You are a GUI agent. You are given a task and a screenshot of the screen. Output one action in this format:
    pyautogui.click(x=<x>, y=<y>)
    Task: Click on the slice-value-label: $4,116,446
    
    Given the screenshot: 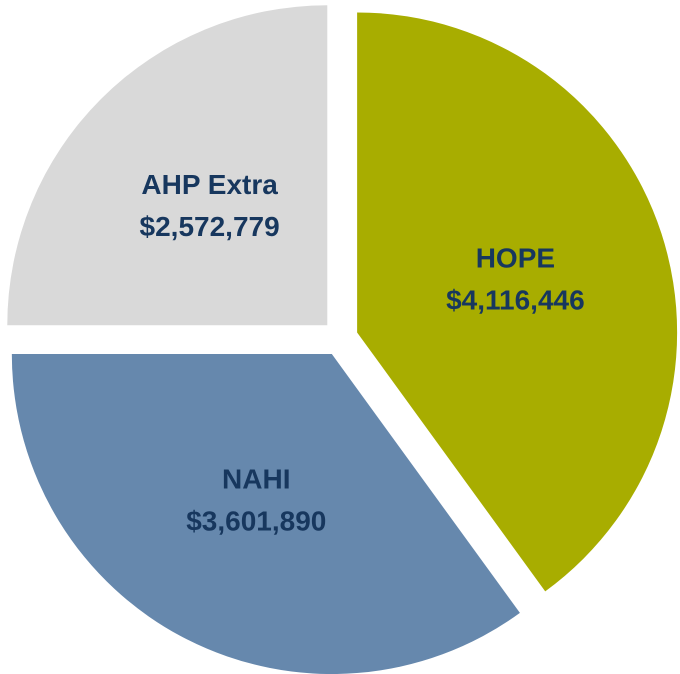 What is the action you would take?
    pyautogui.click(x=515, y=299)
    